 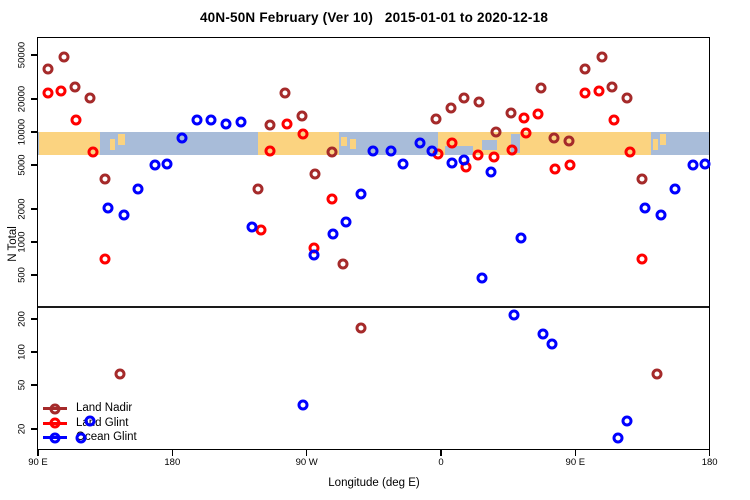 I want to click on latitude-map-band, so click(x=373, y=143).